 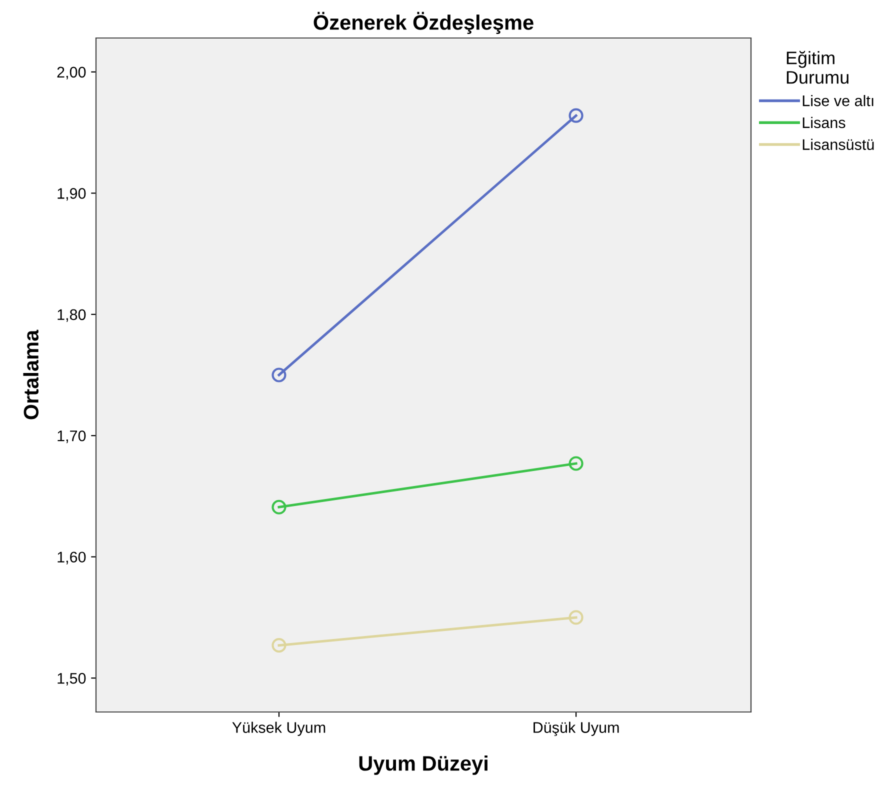 I want to click on legend-label: Lise ve altı, so click(x=838, y=100).